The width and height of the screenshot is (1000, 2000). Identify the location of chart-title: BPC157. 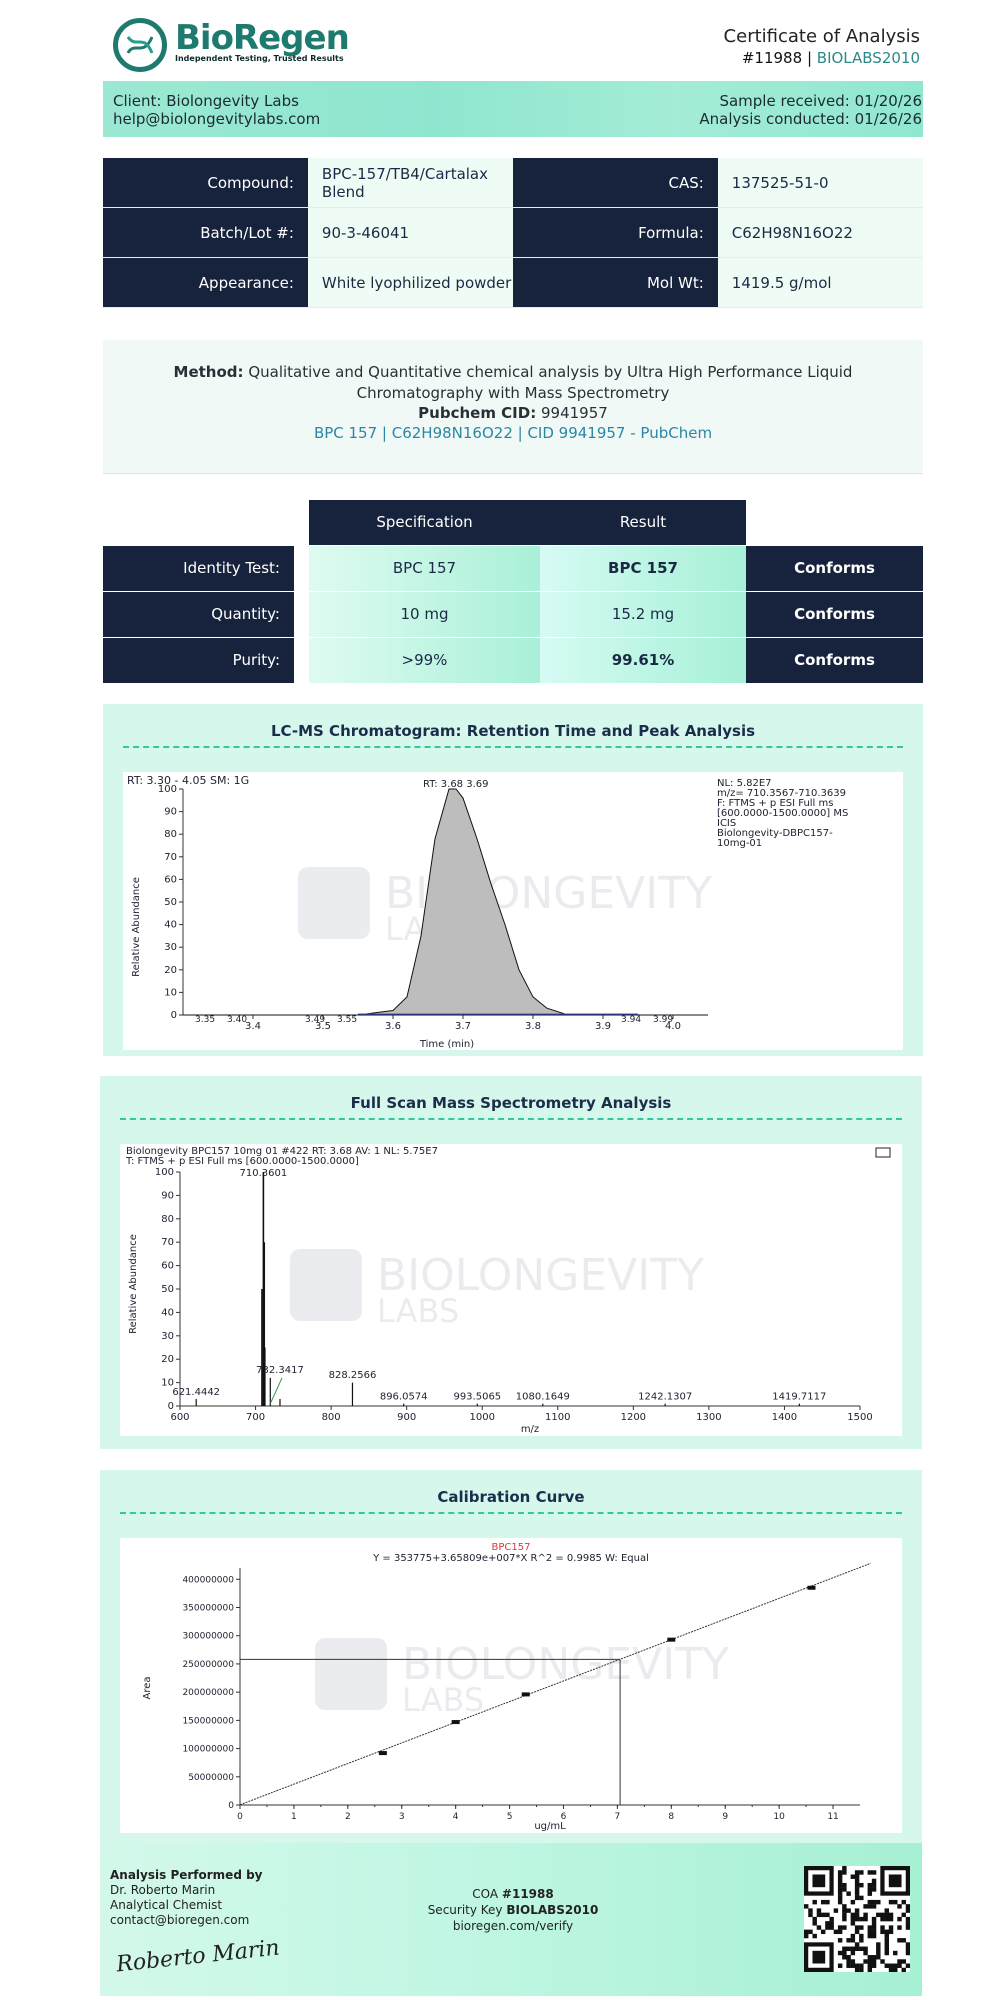
(511, 1547).